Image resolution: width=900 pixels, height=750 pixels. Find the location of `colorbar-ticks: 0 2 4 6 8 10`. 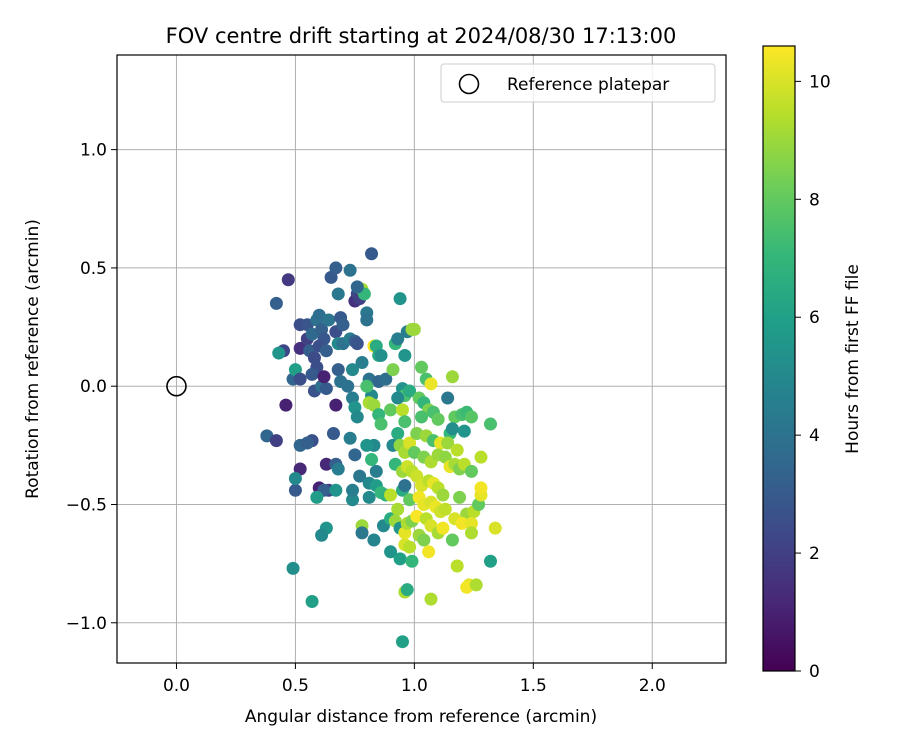

colorbar-ticks: 0 2 4 6 8 10 is located at coordinates (813, 377).